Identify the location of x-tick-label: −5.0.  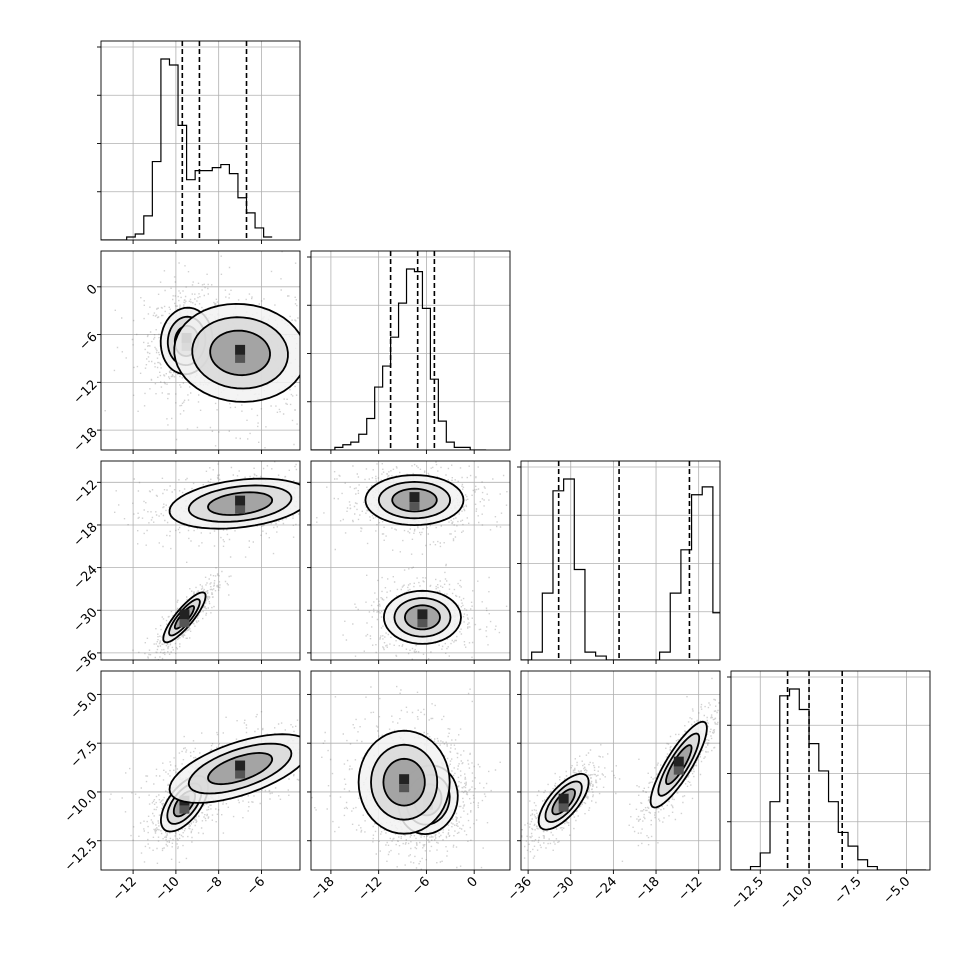
(896, 890).